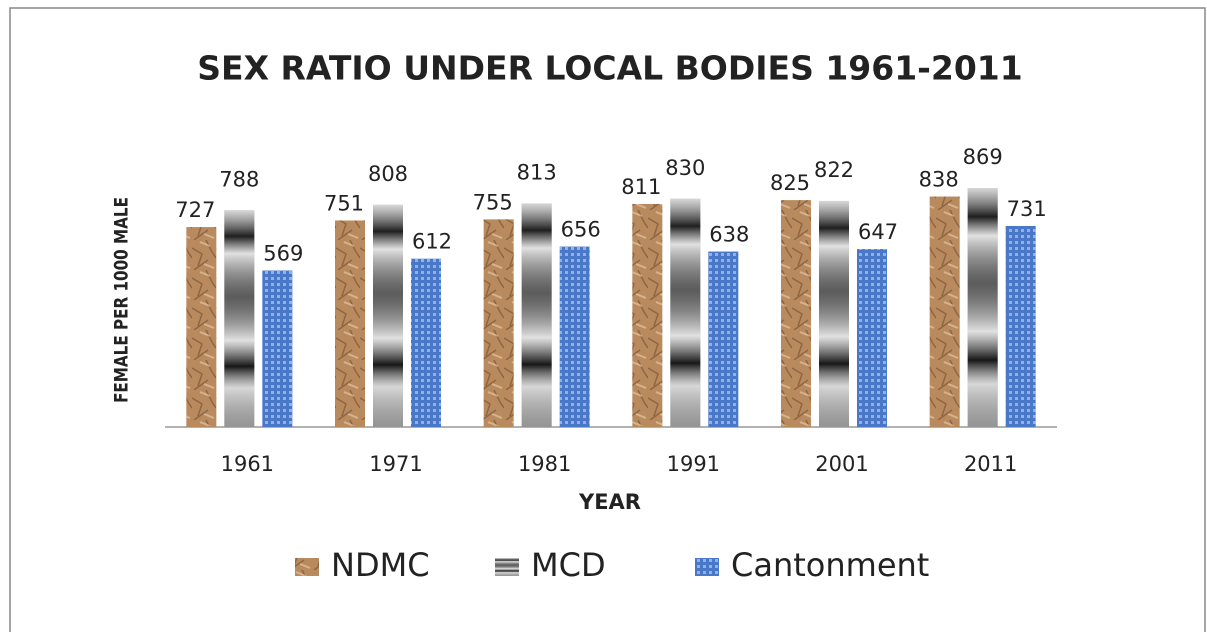  What do you see at coordinates (609, 502) in the screenshot?
I see `x-axis-label: YEAR` at bounding box center [609, 502].